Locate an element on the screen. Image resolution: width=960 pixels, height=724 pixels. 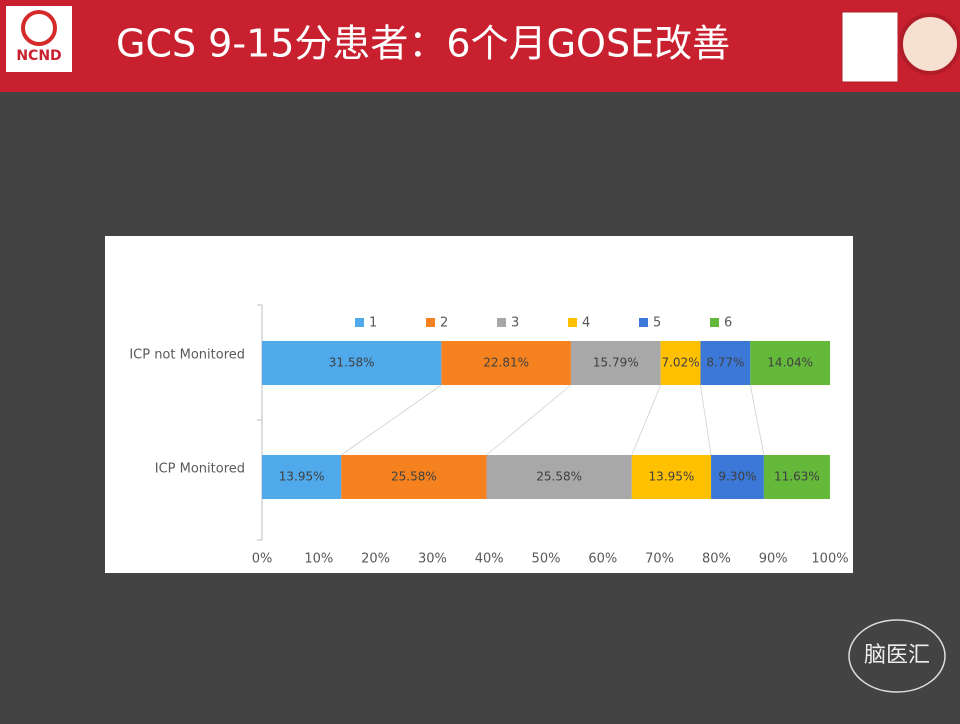
x-tick-label: 100% is located at coordinates (829, 559).